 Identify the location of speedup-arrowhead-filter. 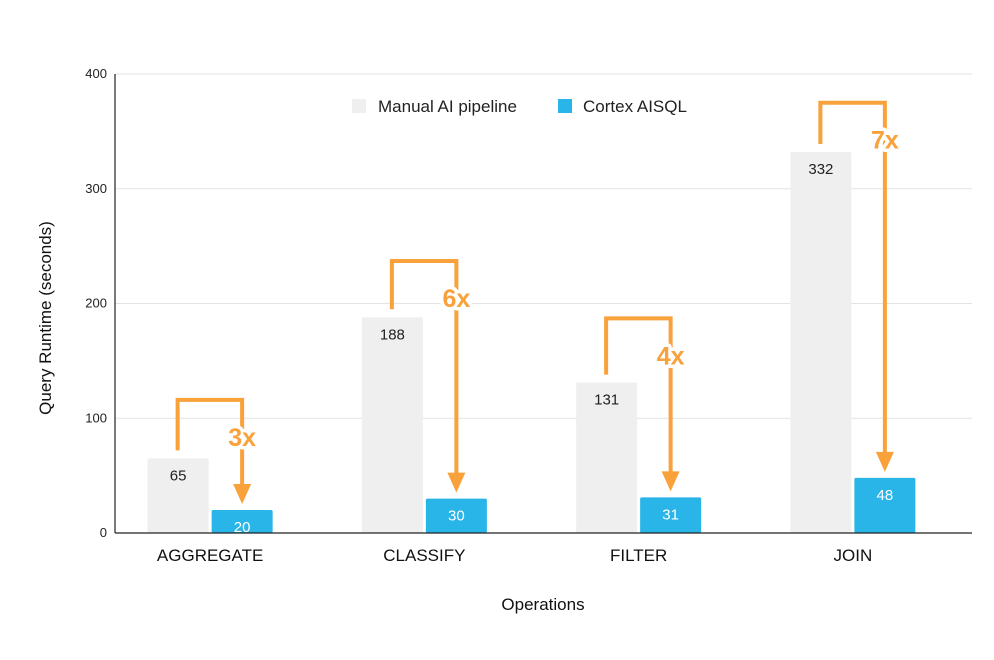
(670, 481).